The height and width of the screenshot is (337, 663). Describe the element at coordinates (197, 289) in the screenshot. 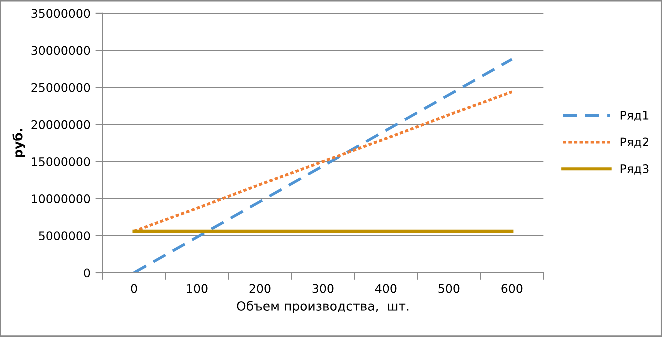

I see `x-tick-label: 100` at that location.